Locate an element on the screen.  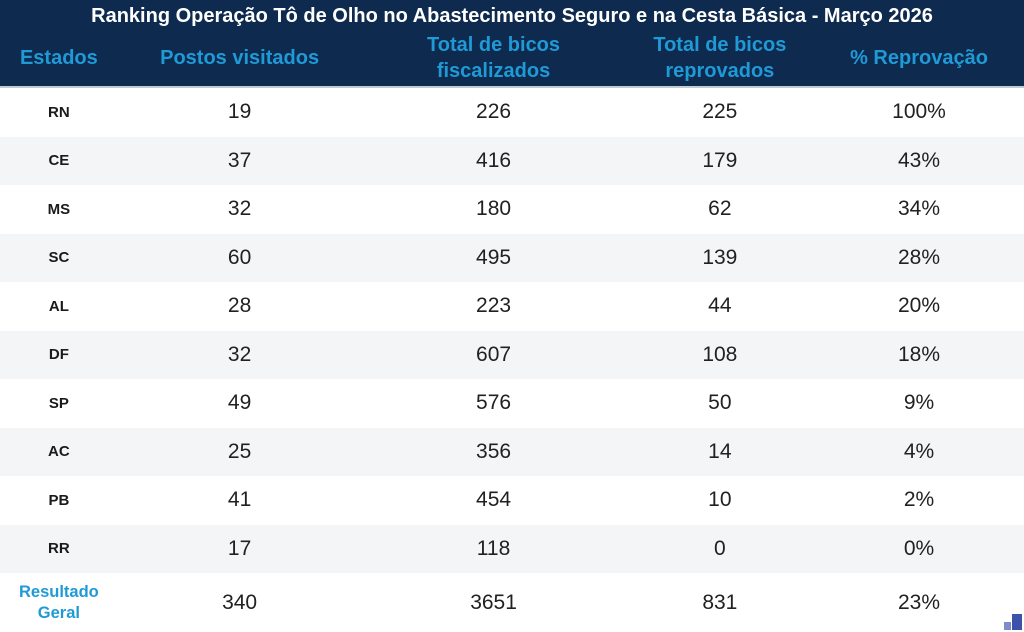
table-row: SP 49 576 50 9% is located at coordinates (512, 403).